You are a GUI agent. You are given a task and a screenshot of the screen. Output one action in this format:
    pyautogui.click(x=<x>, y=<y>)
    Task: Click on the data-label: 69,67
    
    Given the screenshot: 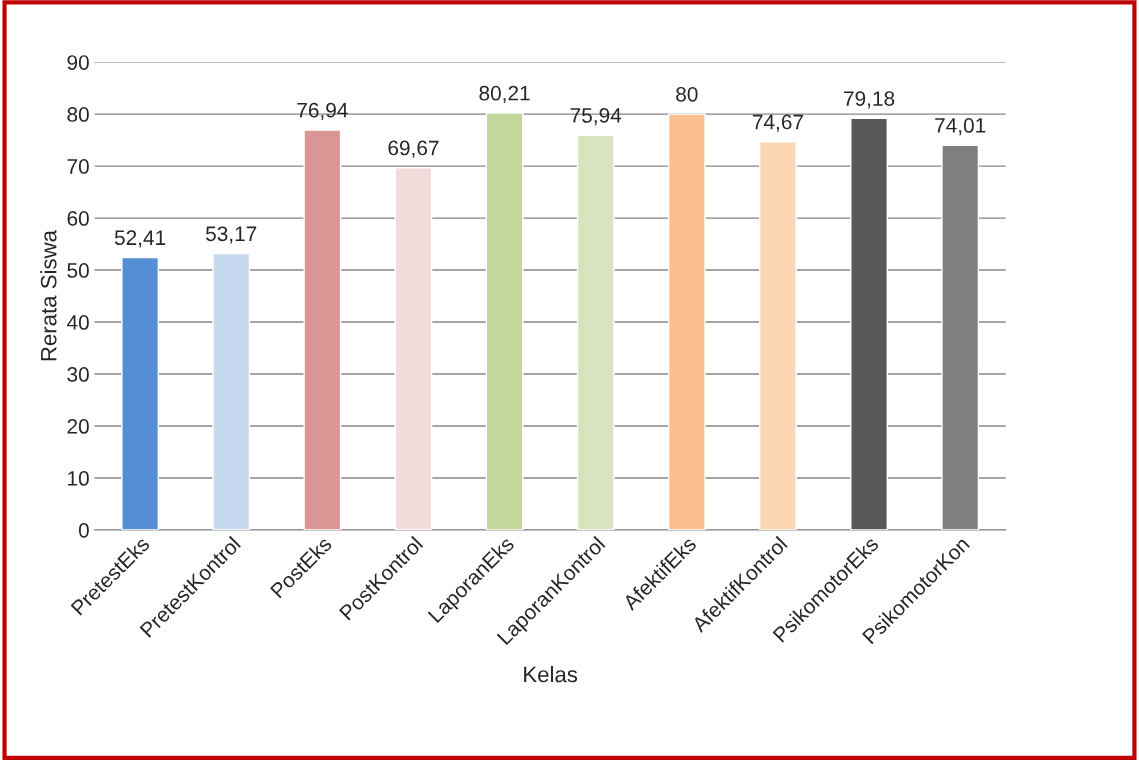 What is the action you would take?
    pyautogui.click(x=413, y=149)
    